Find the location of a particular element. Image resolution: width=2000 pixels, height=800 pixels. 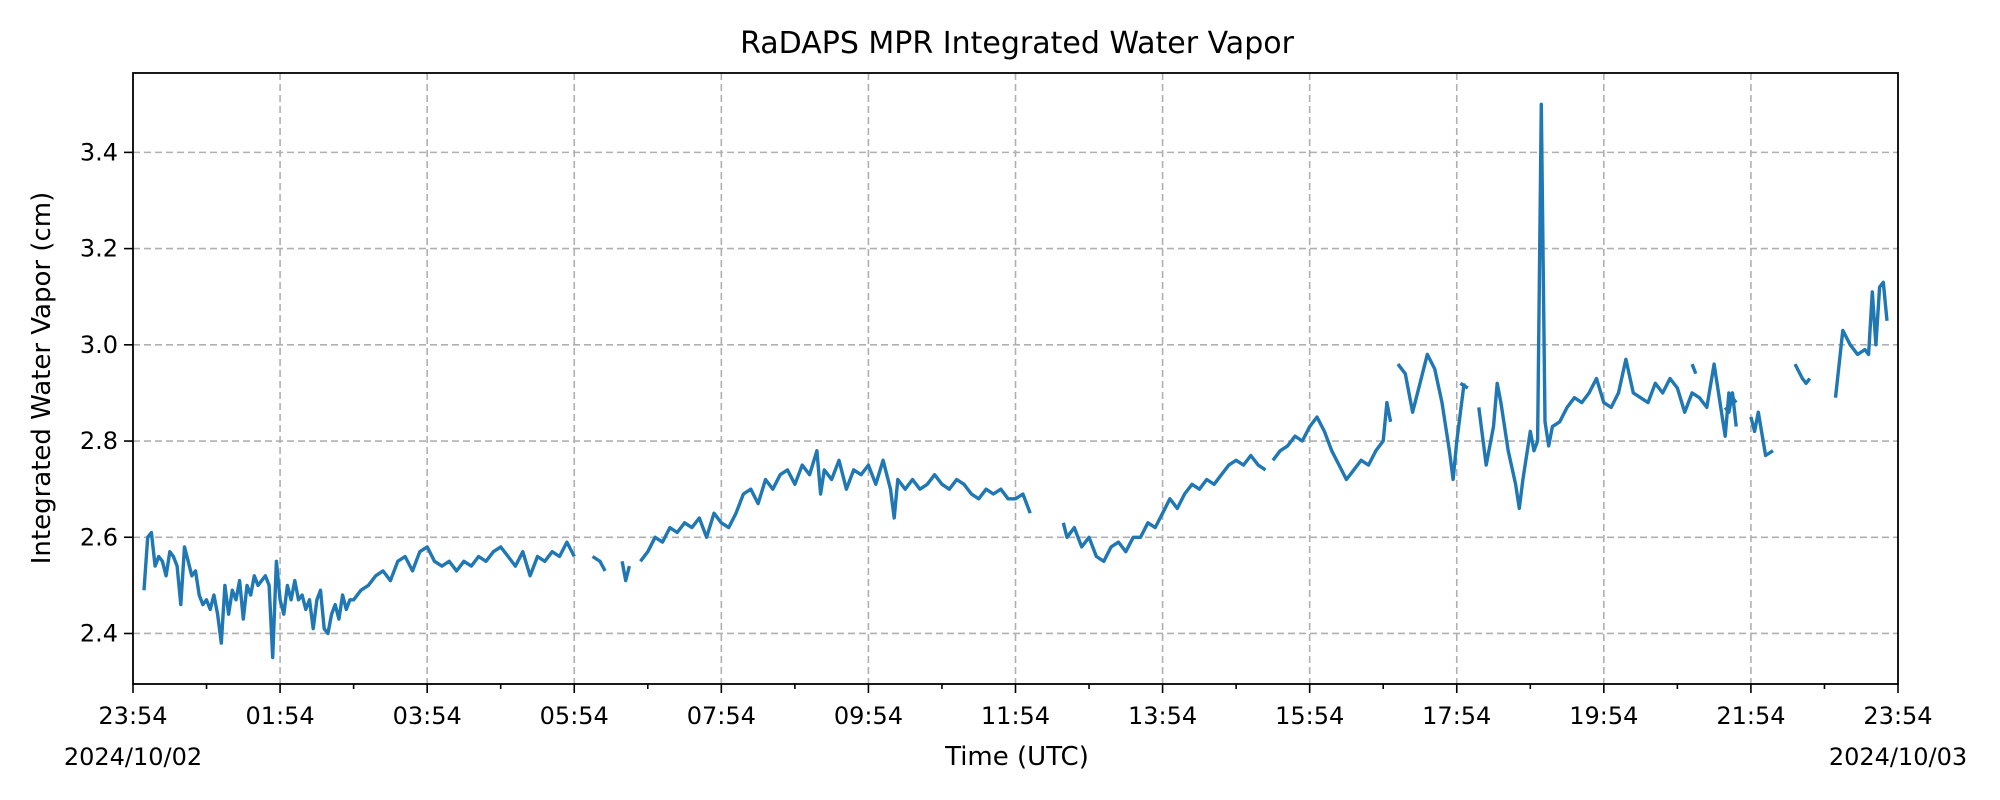

chart-title: RaDAPS MPR Integrated Water Vapor is located at coordinates (1017, 43).